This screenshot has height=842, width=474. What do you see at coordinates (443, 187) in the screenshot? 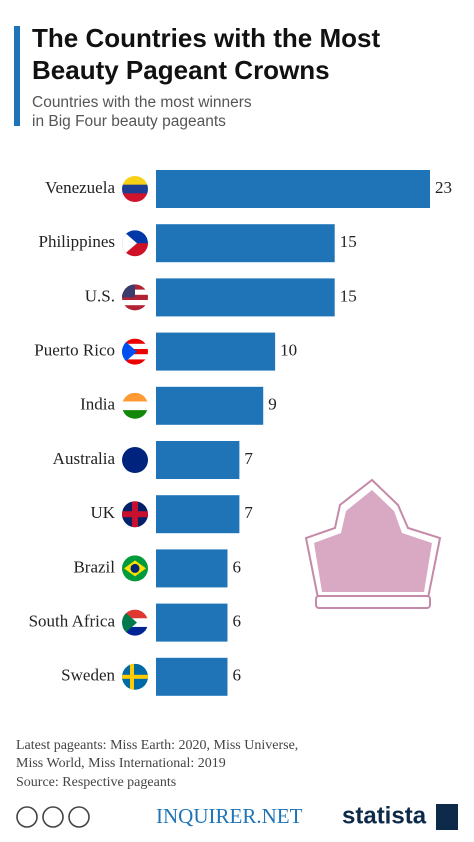
I see `value-label: 23` at bounding box center [443, 187].